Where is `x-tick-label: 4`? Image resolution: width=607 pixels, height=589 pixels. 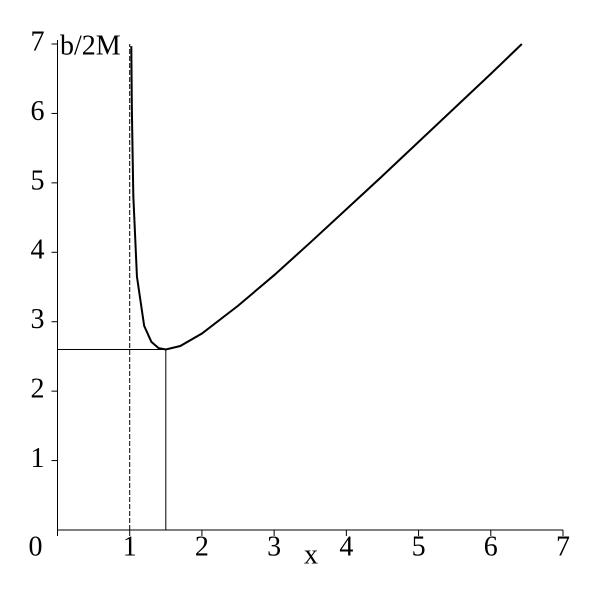 x-tick-label: 4 is located at coordinates (346, 546).